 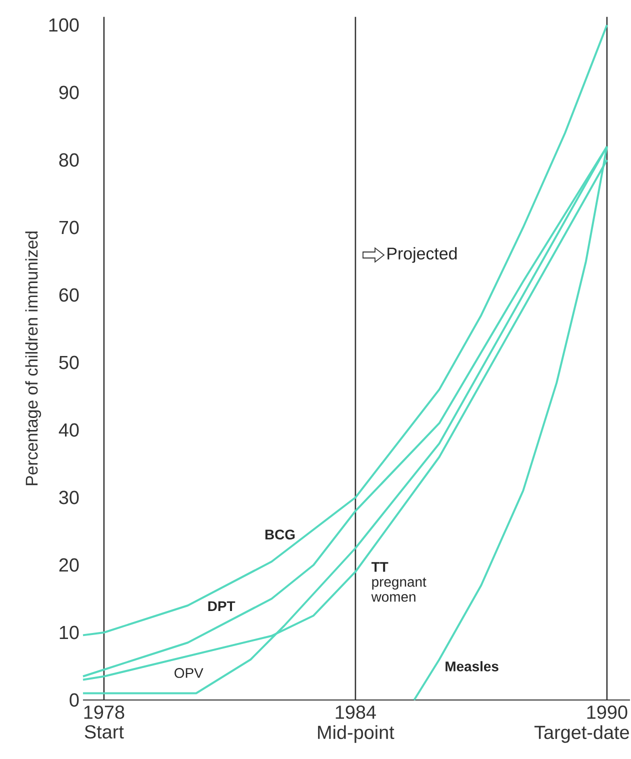 I want to click on y-tick-label: 10, so click(x=69, y=633).